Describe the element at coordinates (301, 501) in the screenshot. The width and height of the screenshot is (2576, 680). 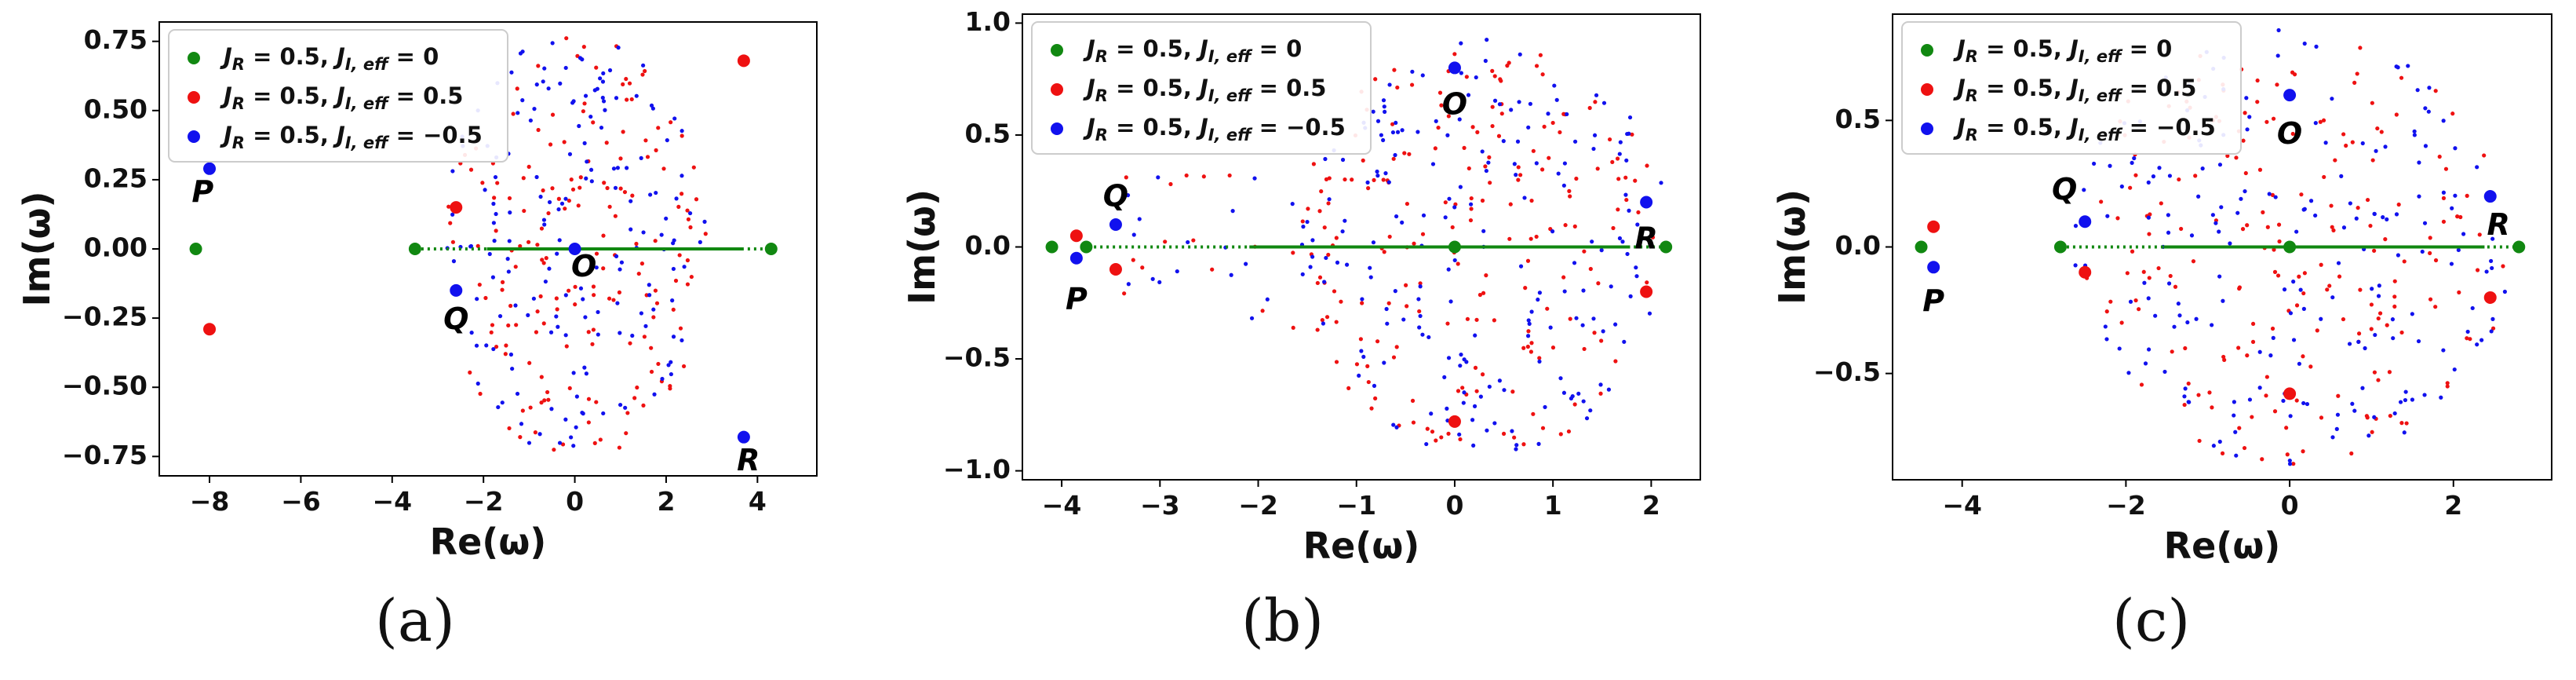
I see `x-tick-label: −6` at that location.